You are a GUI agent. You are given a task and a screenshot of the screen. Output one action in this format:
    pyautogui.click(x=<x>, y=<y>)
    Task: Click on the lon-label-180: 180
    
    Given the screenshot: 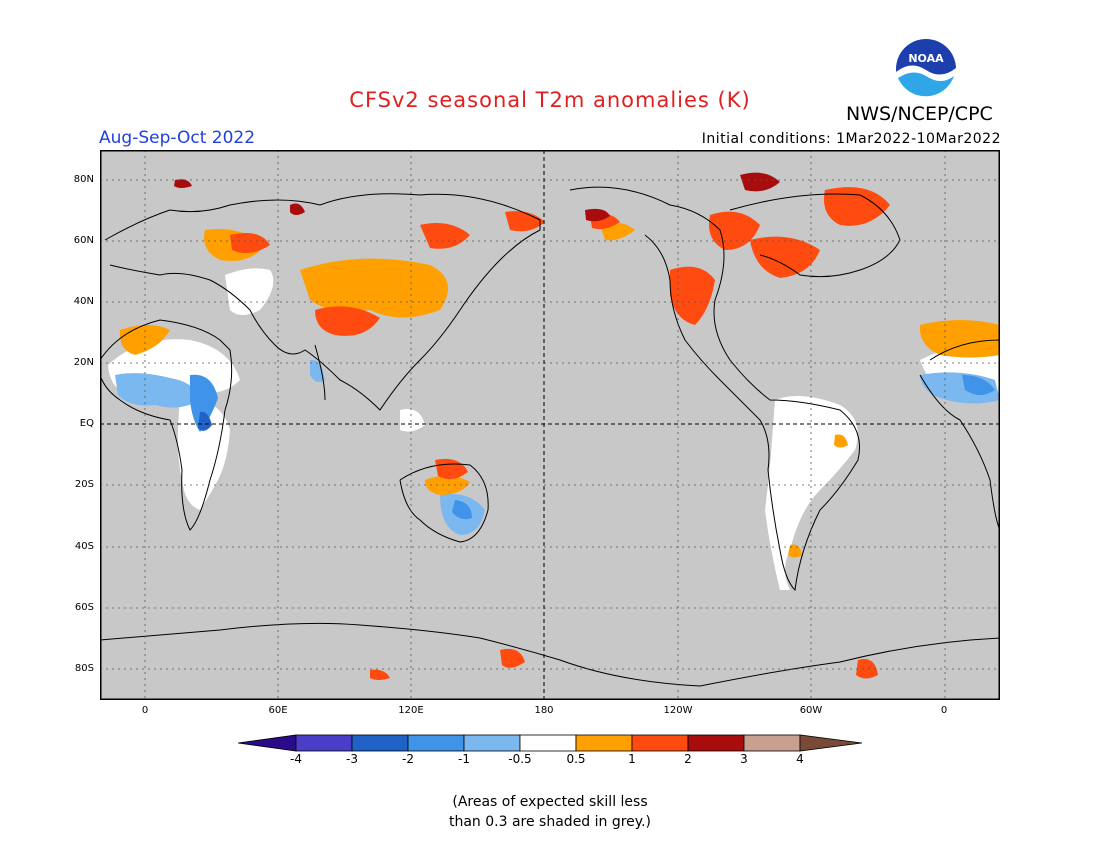 What is the action you would take?
    pyautogui.click(x=544, y=710)
    